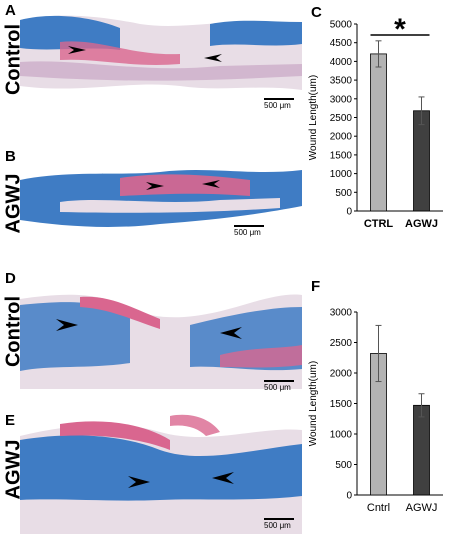 The width and height of the screenshot is (454, 545). What do you see at coordinates (341, 43) in the screenshot?
I see `y-tick-label: 4500` at bounding box center [341, 43].